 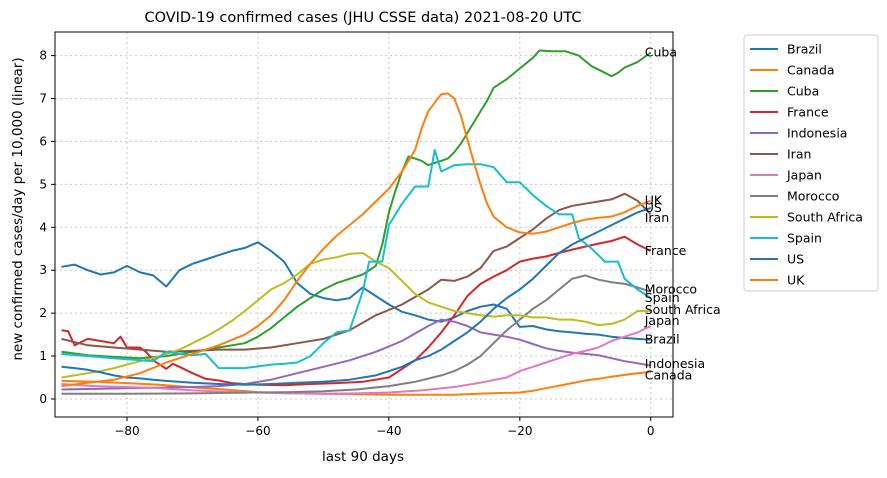 What do you see at coordinates (661, 52) in the screenshot?
I see `end-label: Cuba` at bounding box center [661, 52].